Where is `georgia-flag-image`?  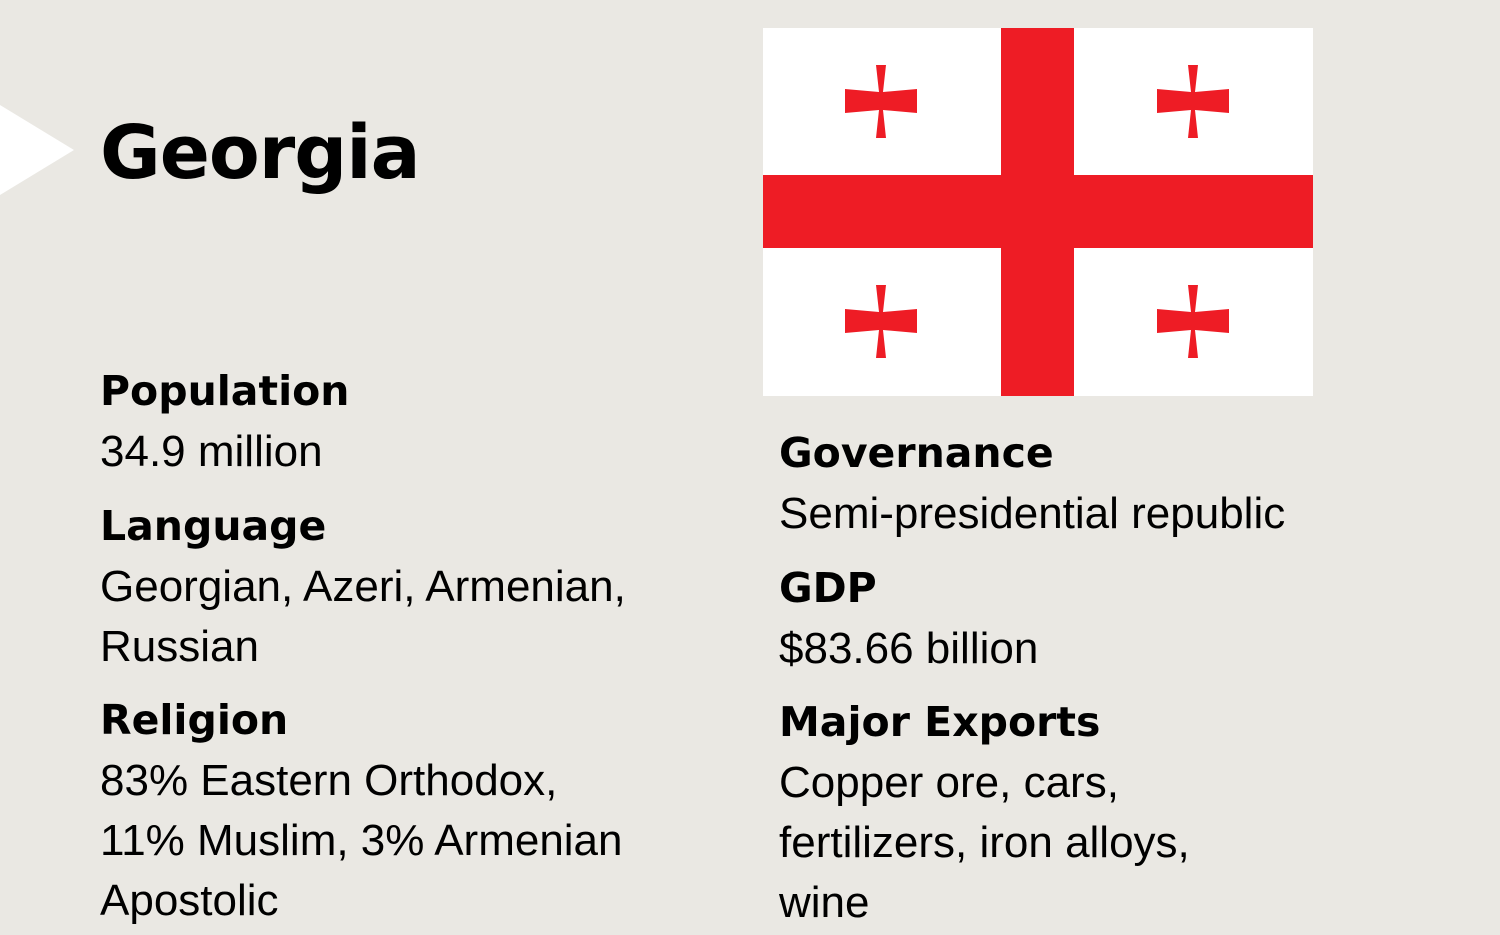
georgia-flag-image is located at coordinates (1038, 212).